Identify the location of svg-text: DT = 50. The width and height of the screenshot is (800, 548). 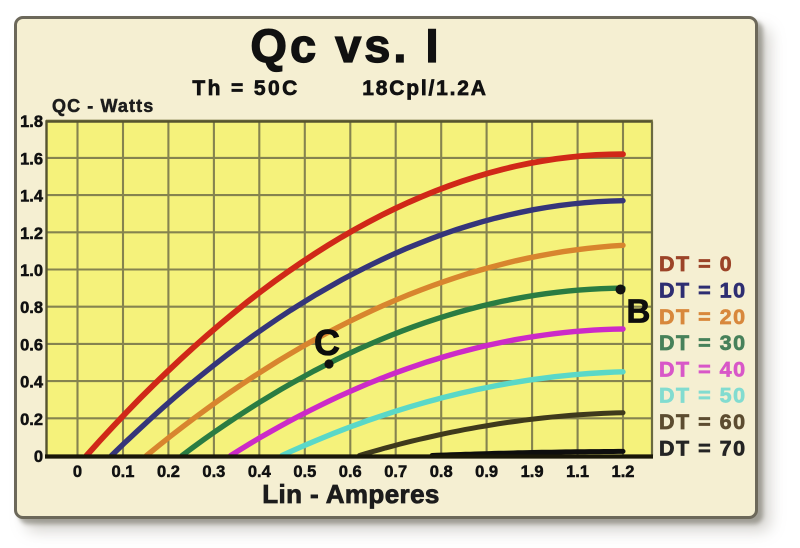
(703, 396).